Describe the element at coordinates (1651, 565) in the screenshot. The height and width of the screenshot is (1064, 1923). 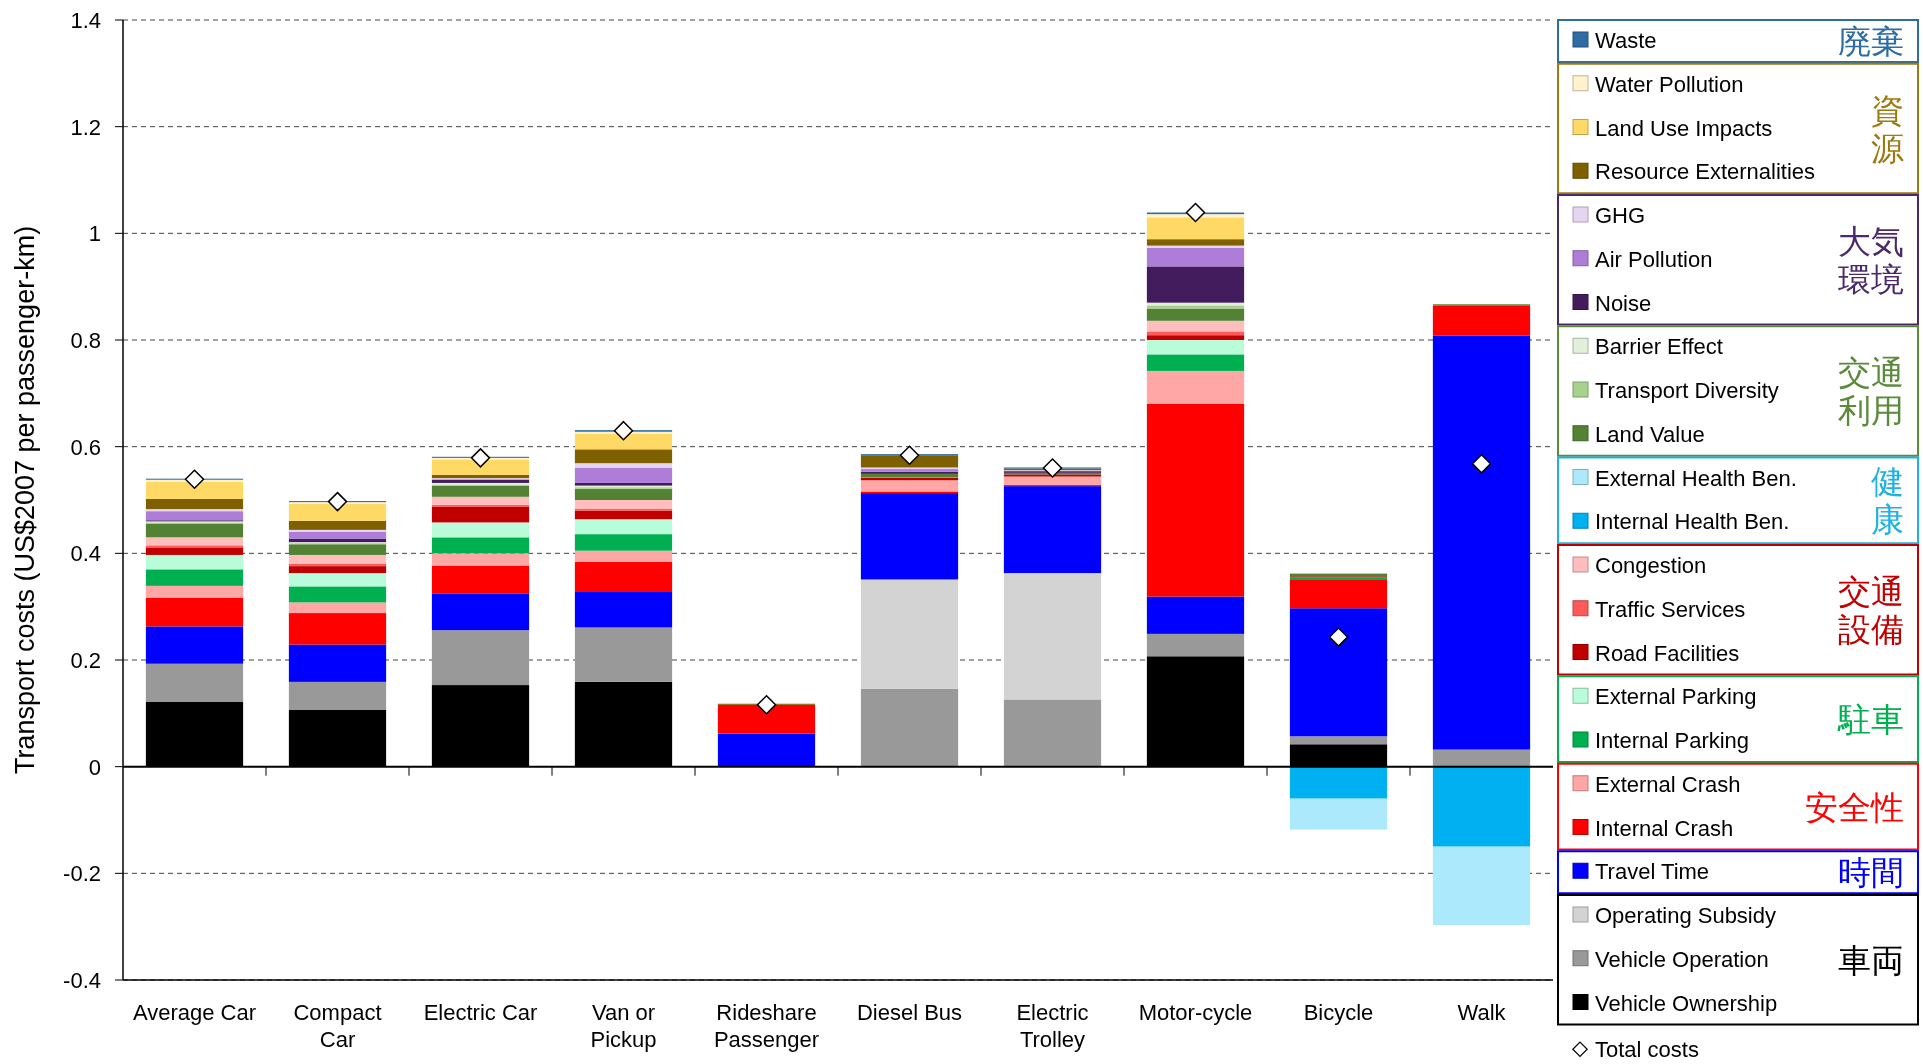
I see `legend-label: Congestion` at that location.